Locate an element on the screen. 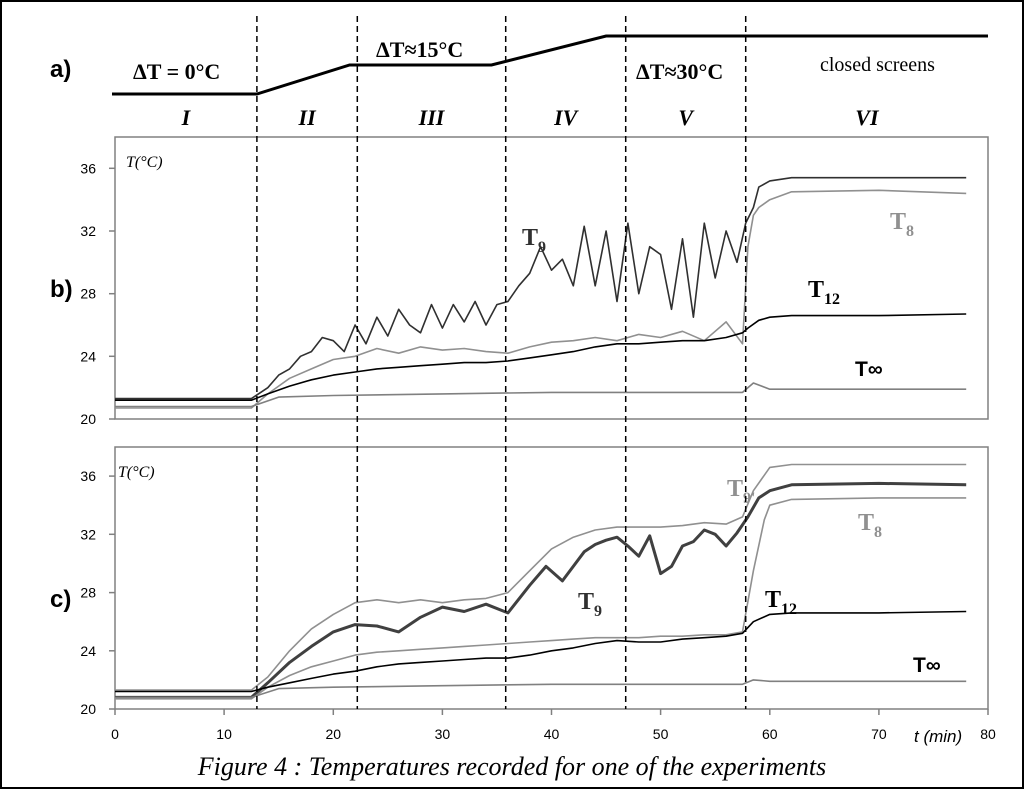 Image resolution: width=1025 pixels, height=794 pixels. xtick-label-80: 80 is located at coordinates (988, 734).